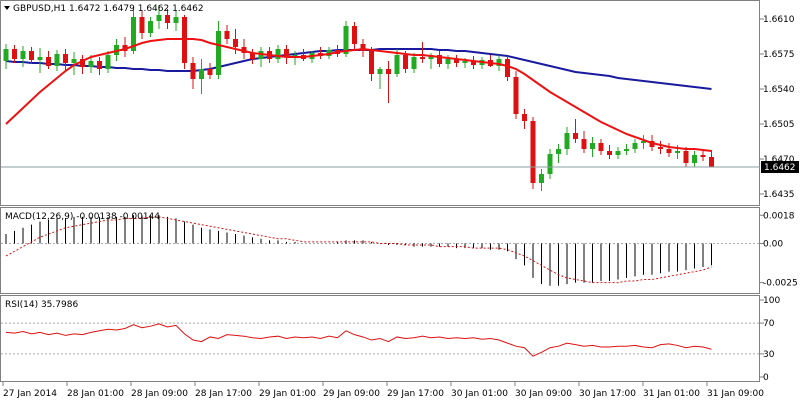  I want to click on rsi-tick-label: 70, so click(769, 324).